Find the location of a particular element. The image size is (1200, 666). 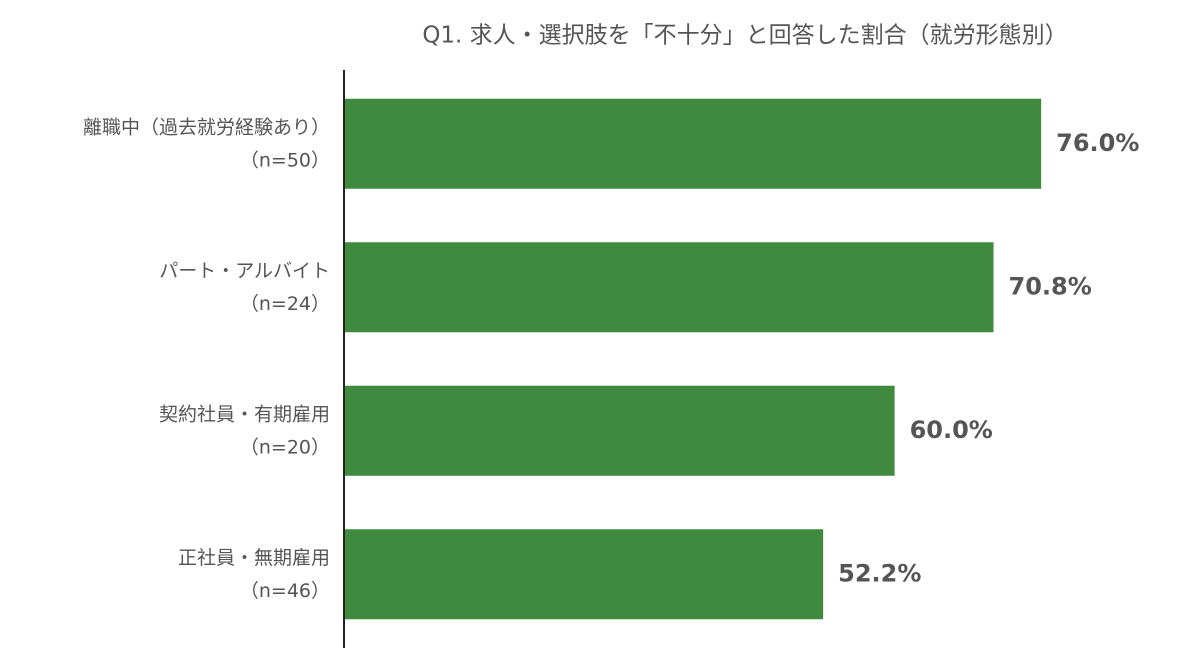

value-label: 76.0% is located at coordinates (1097, 143).